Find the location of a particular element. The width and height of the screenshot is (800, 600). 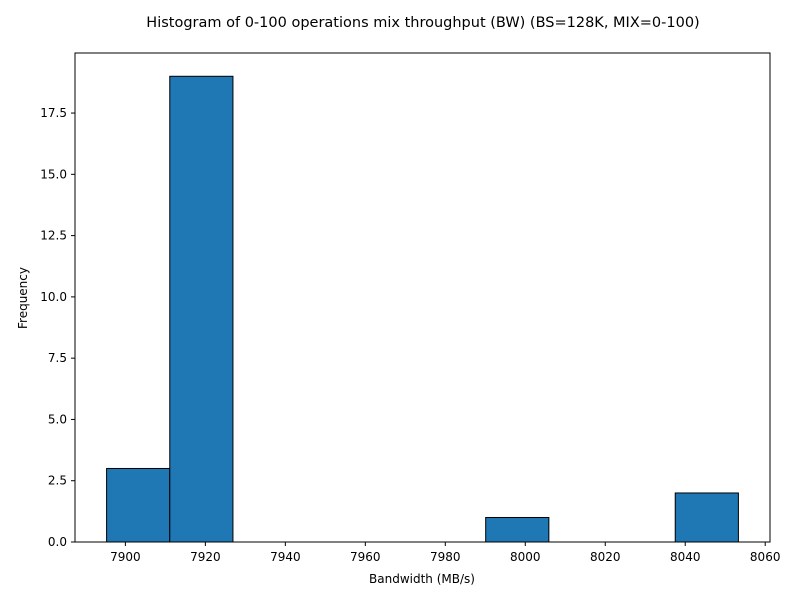

x-tick-label: 8000 is located at coordinates (525, 557).